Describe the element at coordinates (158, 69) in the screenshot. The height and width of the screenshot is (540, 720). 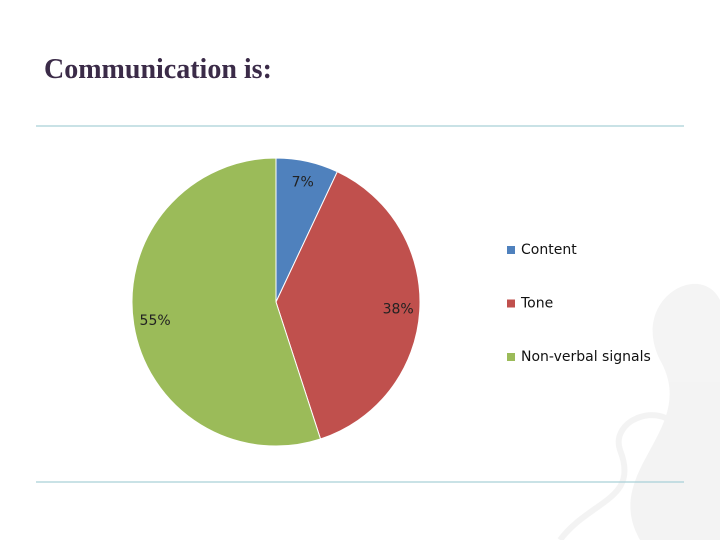
I see `slide-title: Communication is:` at that location.